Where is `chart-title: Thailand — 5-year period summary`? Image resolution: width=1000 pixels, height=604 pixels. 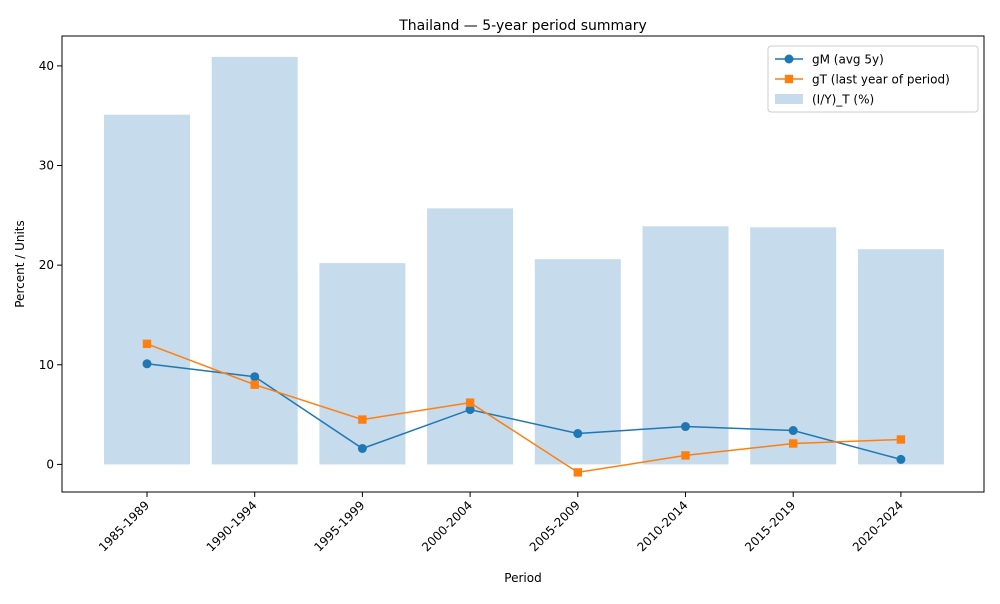 chart-title: Thailand — 5-year period summary is located at coordinates (522, 26).